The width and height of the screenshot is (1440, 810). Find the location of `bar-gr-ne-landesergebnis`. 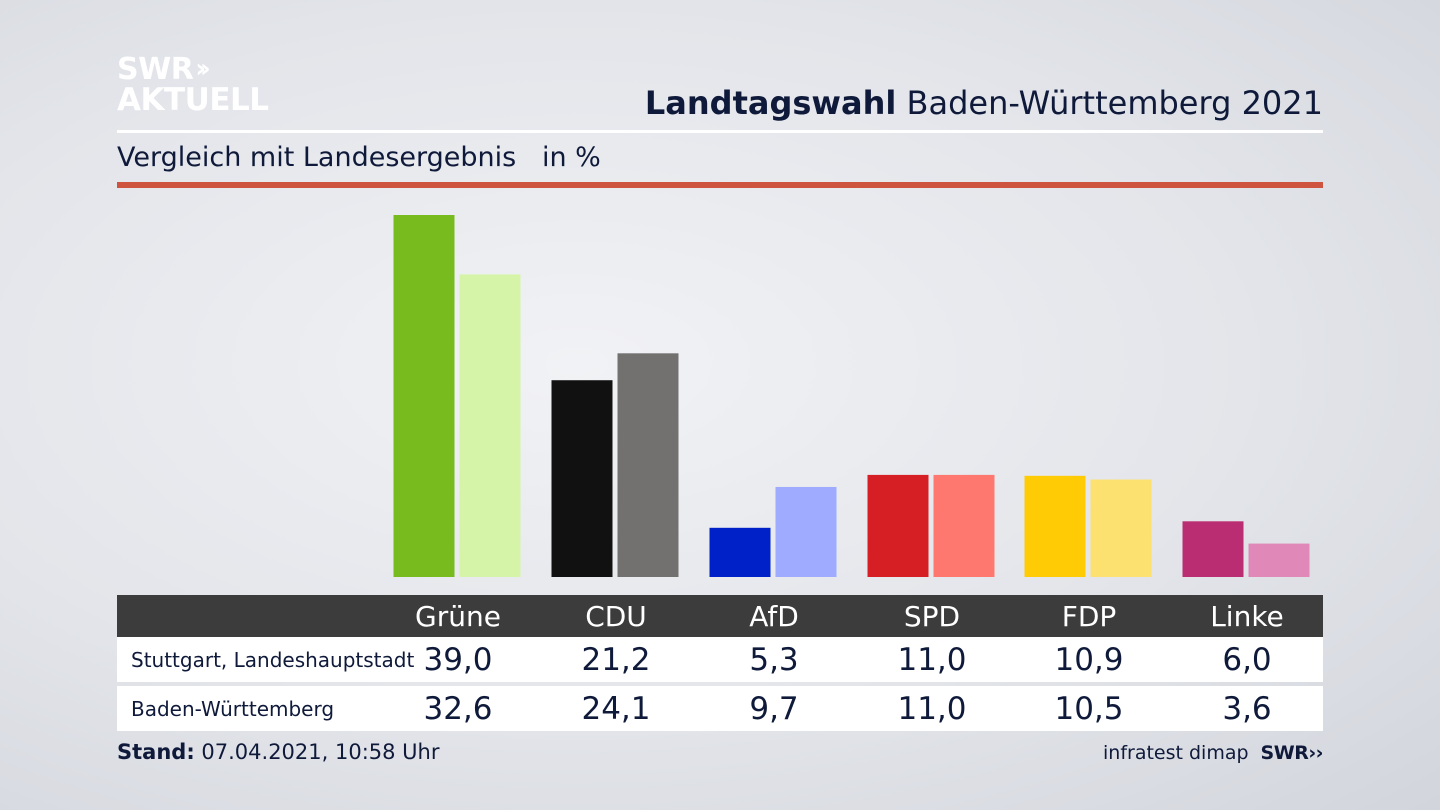

bar-gr-ne-landesergebnis is located at coordinates (490, 425).